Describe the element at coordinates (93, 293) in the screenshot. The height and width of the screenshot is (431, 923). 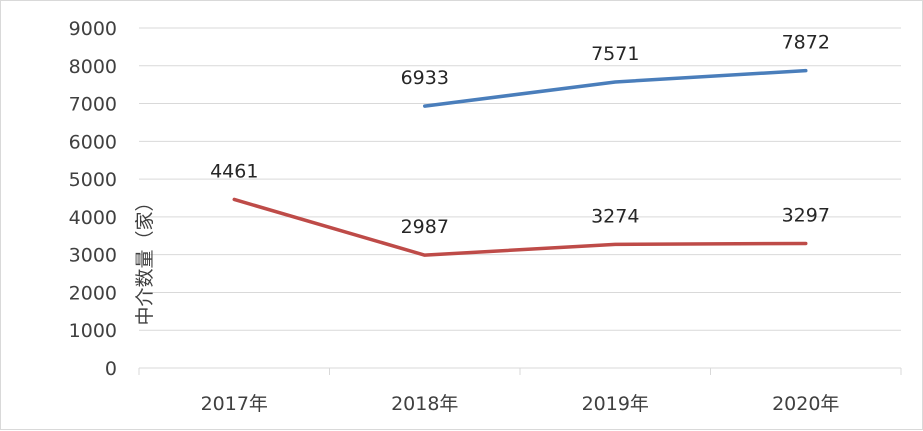
I see `y-tick-label: 2000` at that location.